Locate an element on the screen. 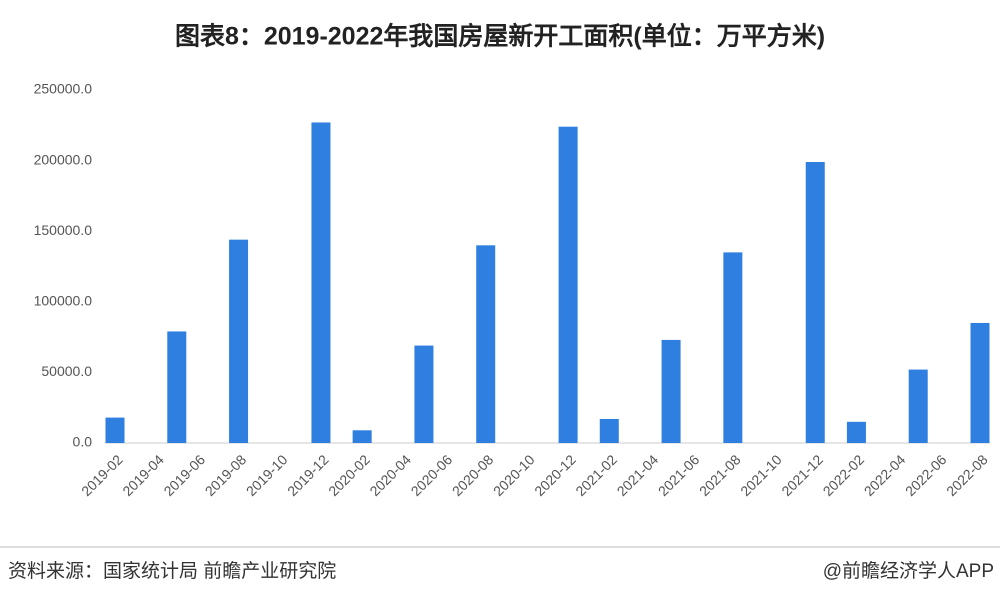  x-tick-label: 2022-02 is located at coordinates (844, 475).